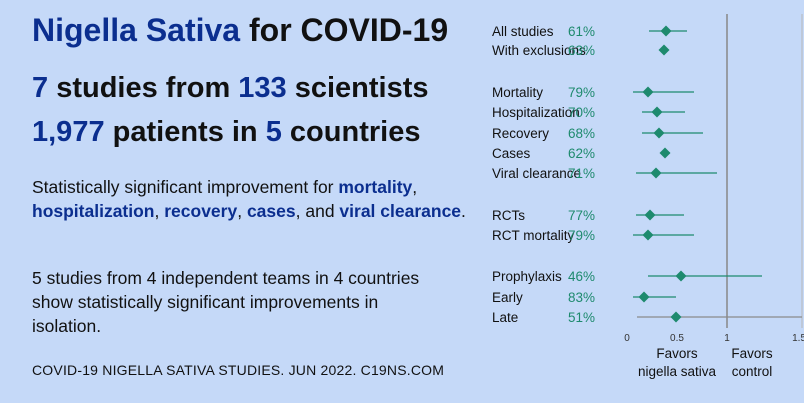  Describe the element at coordinates (752, 353) in the screenshot. I see `favors-control-label: Favors` at that location.